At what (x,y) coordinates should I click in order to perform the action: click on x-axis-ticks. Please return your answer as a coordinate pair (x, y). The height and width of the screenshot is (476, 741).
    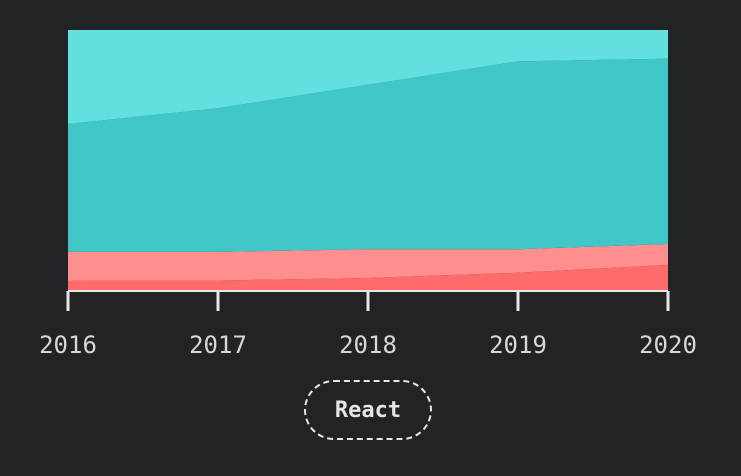
    Looking at the image, I should click on (368, 301).